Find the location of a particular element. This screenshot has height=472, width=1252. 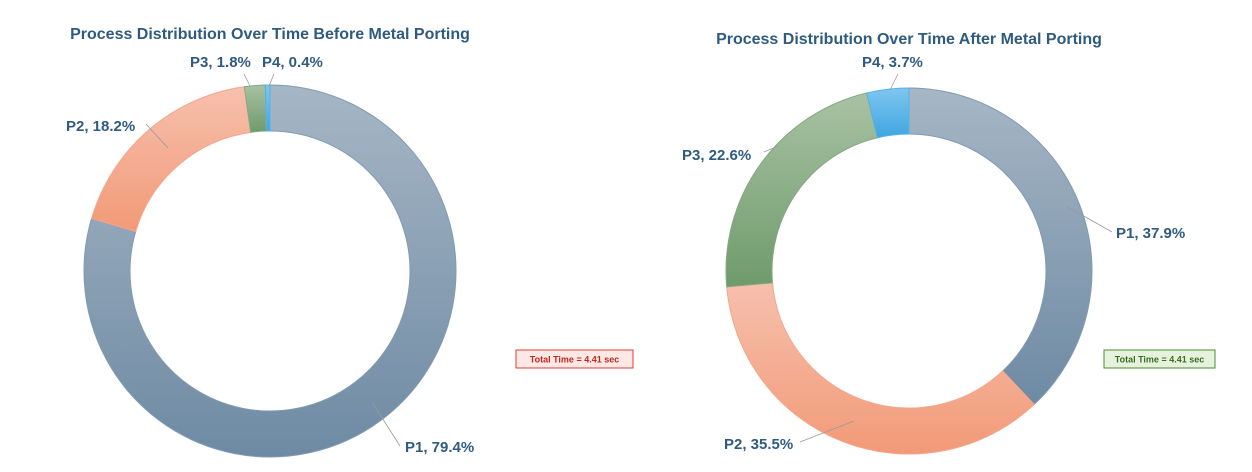

data-label-p4: P4, 0.4% is located at coordinates (292, 62).